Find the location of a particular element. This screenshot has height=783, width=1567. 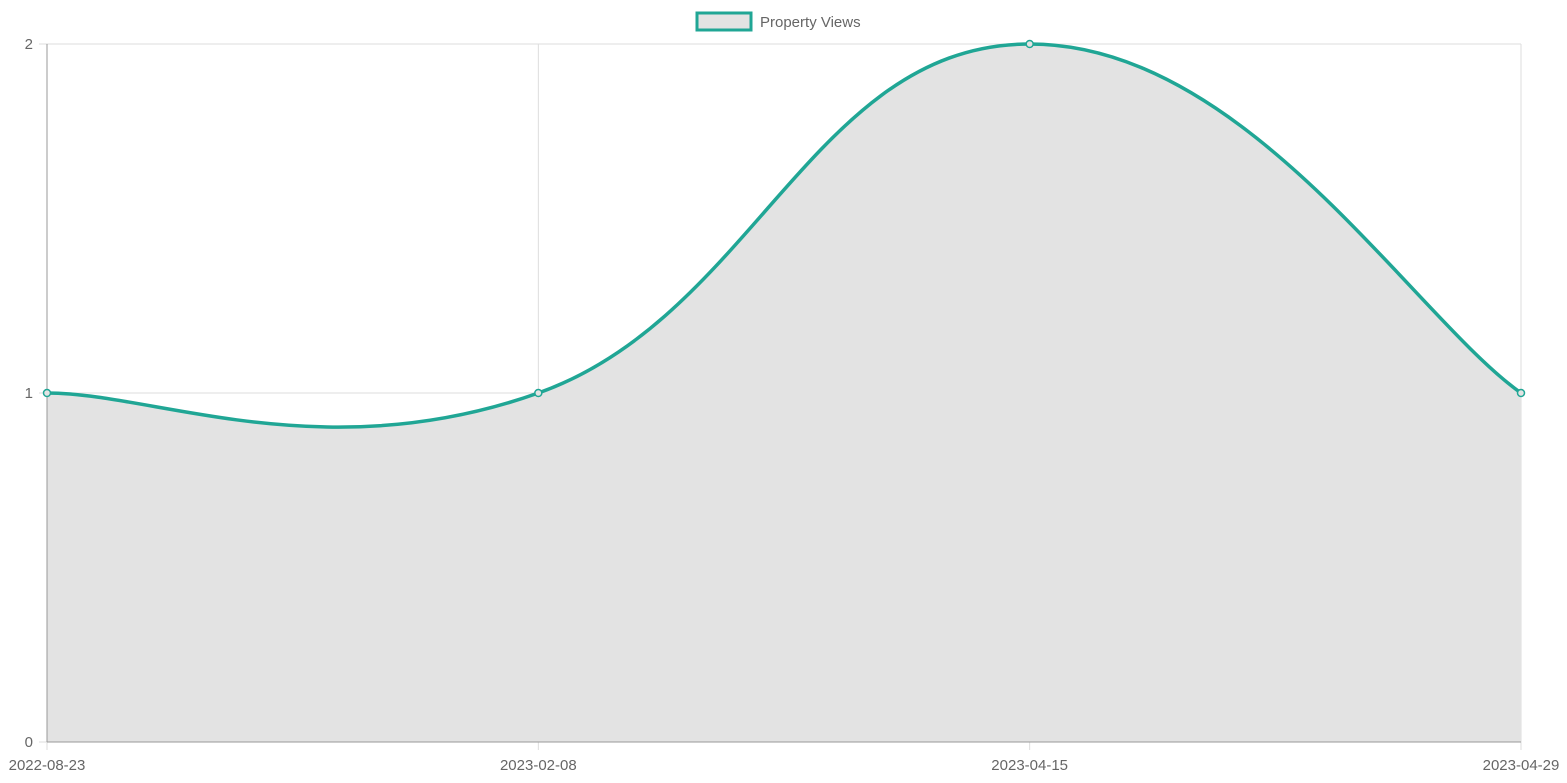

y-tick-label: 0 is located at coordinates (29, 742).